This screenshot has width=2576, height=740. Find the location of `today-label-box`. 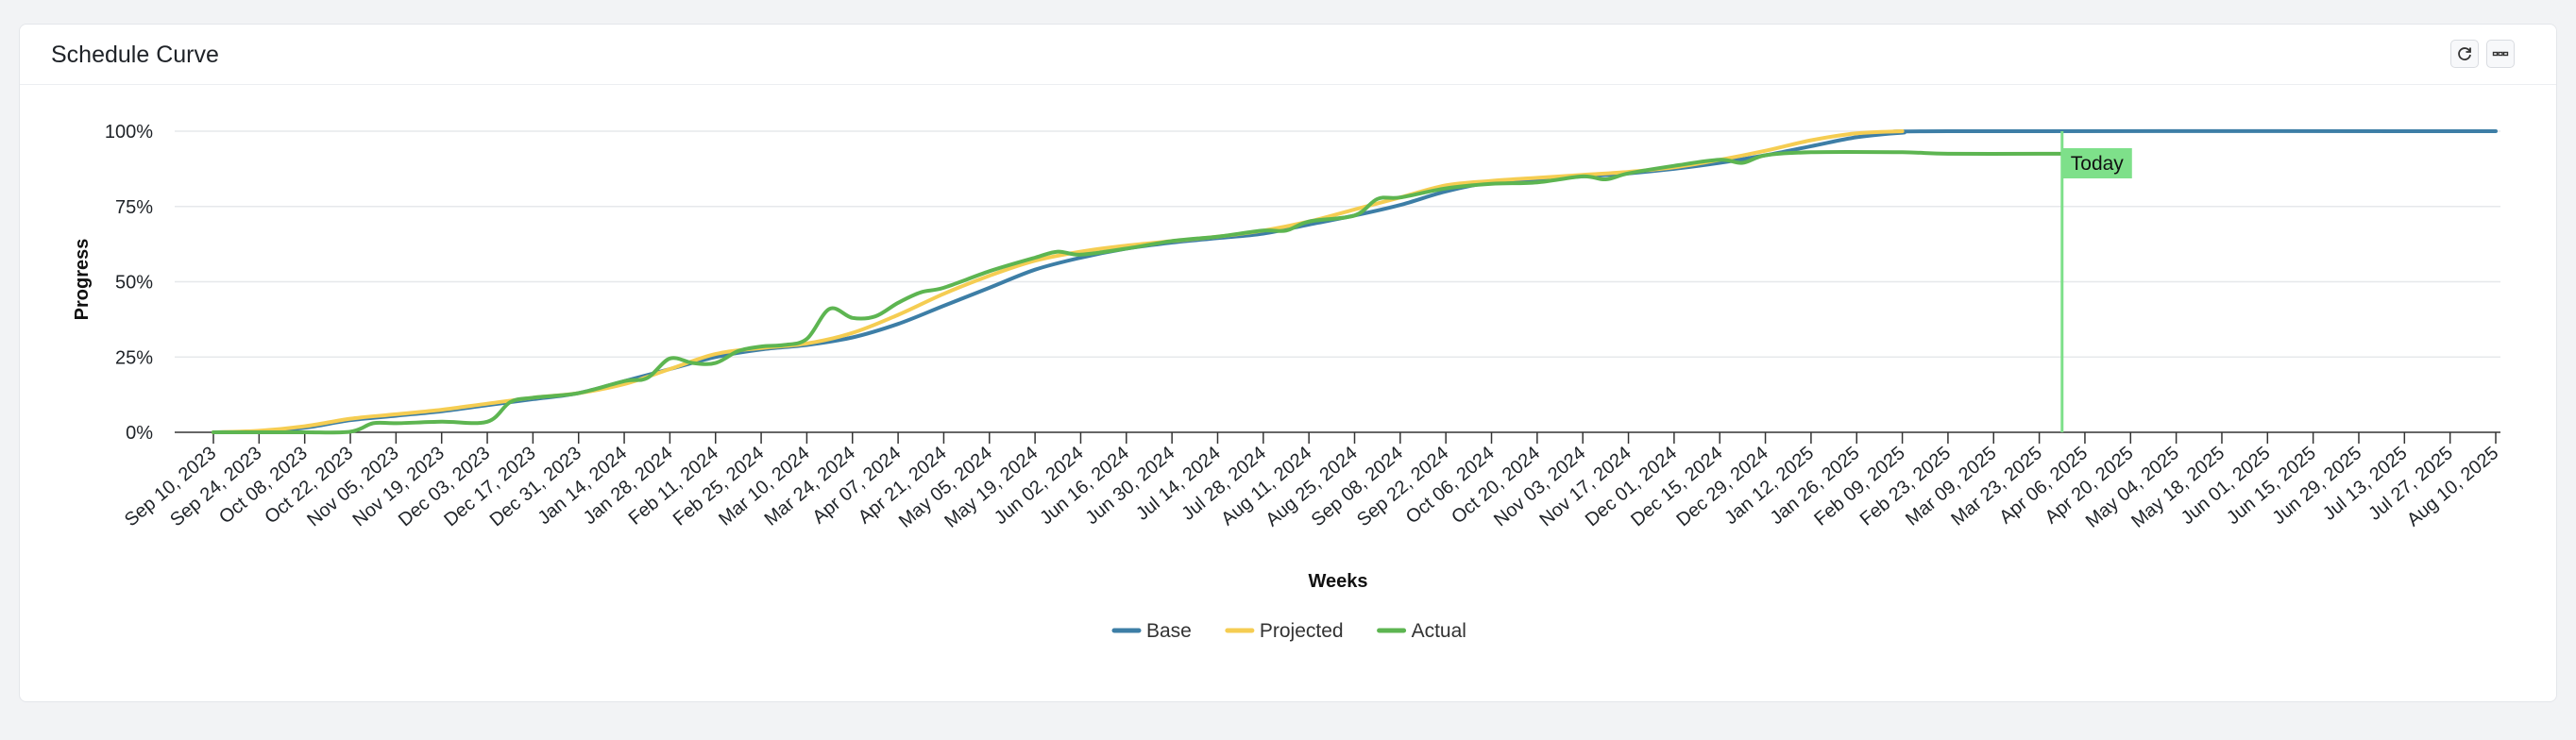

today-label-box is located at coordinates (2097, 163).